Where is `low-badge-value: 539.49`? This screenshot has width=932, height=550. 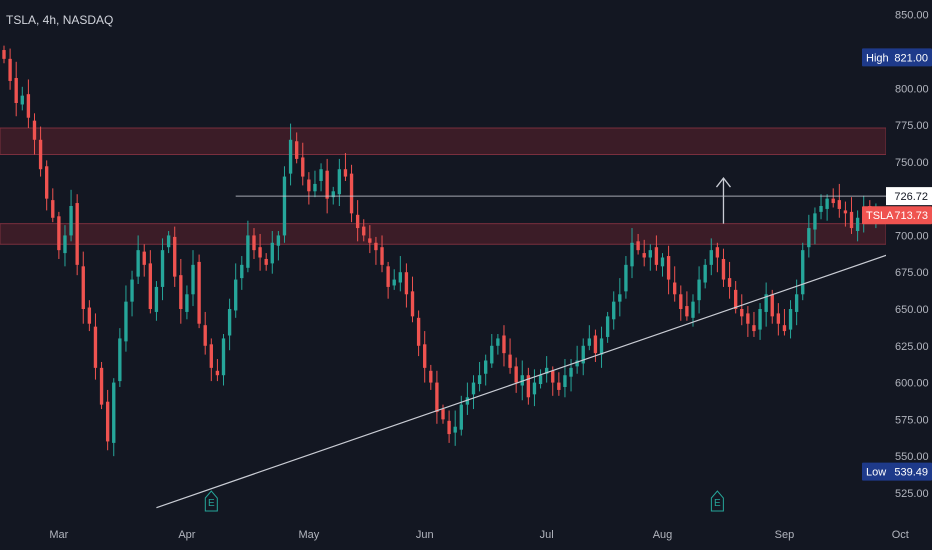
low-badge-value: 539.49 is located at coordinates (911, 473).